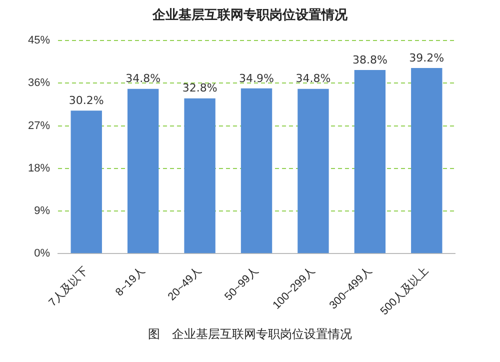 The height and width of the screenshot is (362, 500). I want to click on y-tick-label: 0%, so click(42, 254).